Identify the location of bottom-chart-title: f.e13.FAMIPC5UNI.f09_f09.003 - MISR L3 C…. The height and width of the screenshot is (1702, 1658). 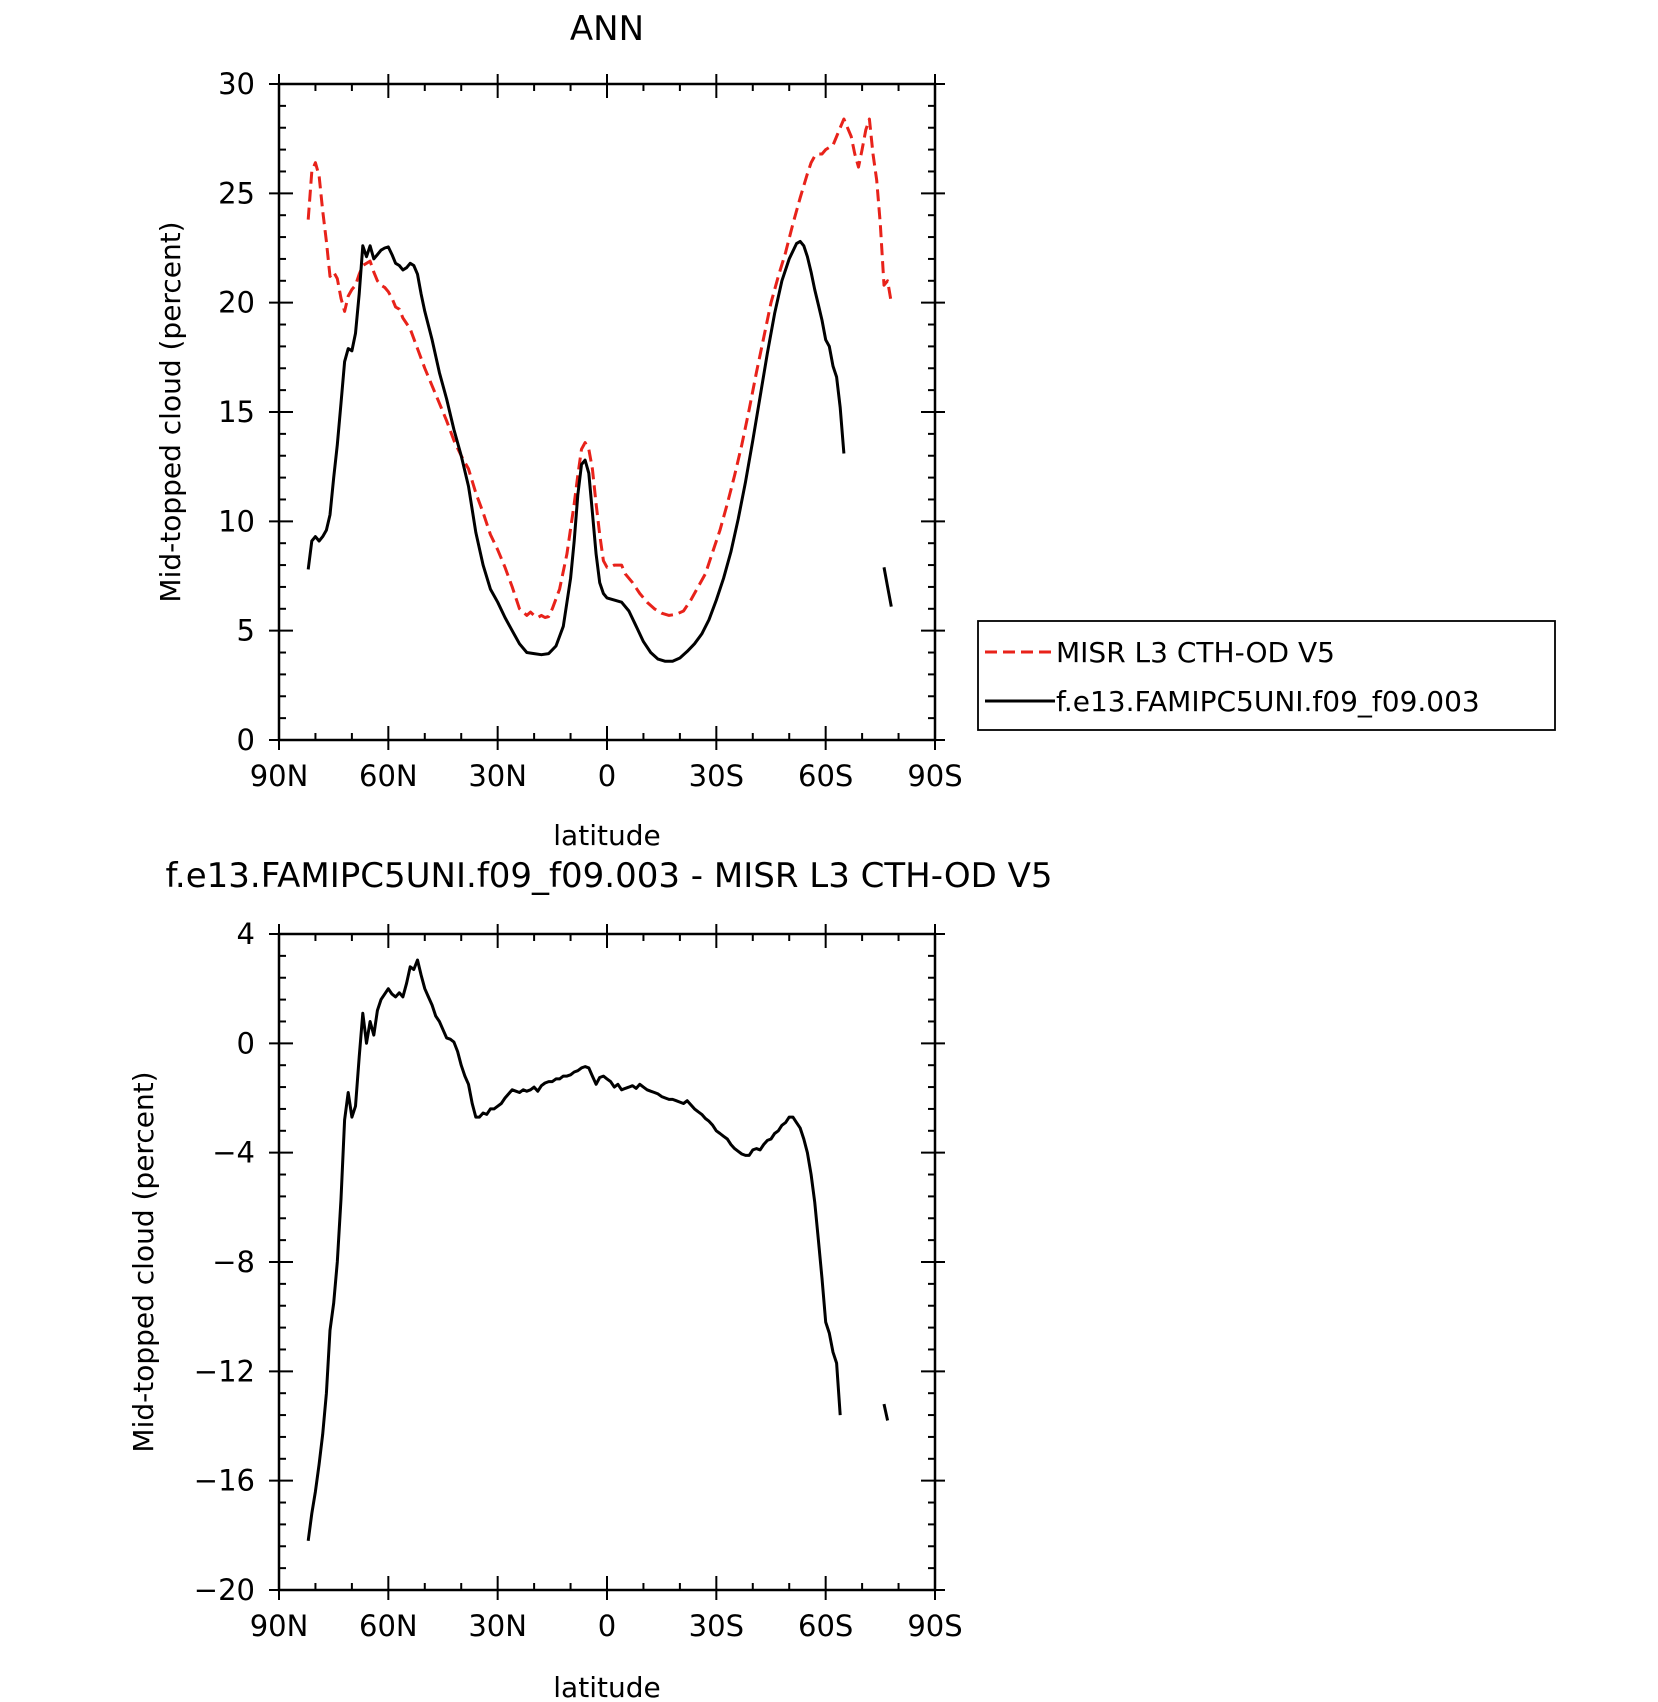
(608, 876).